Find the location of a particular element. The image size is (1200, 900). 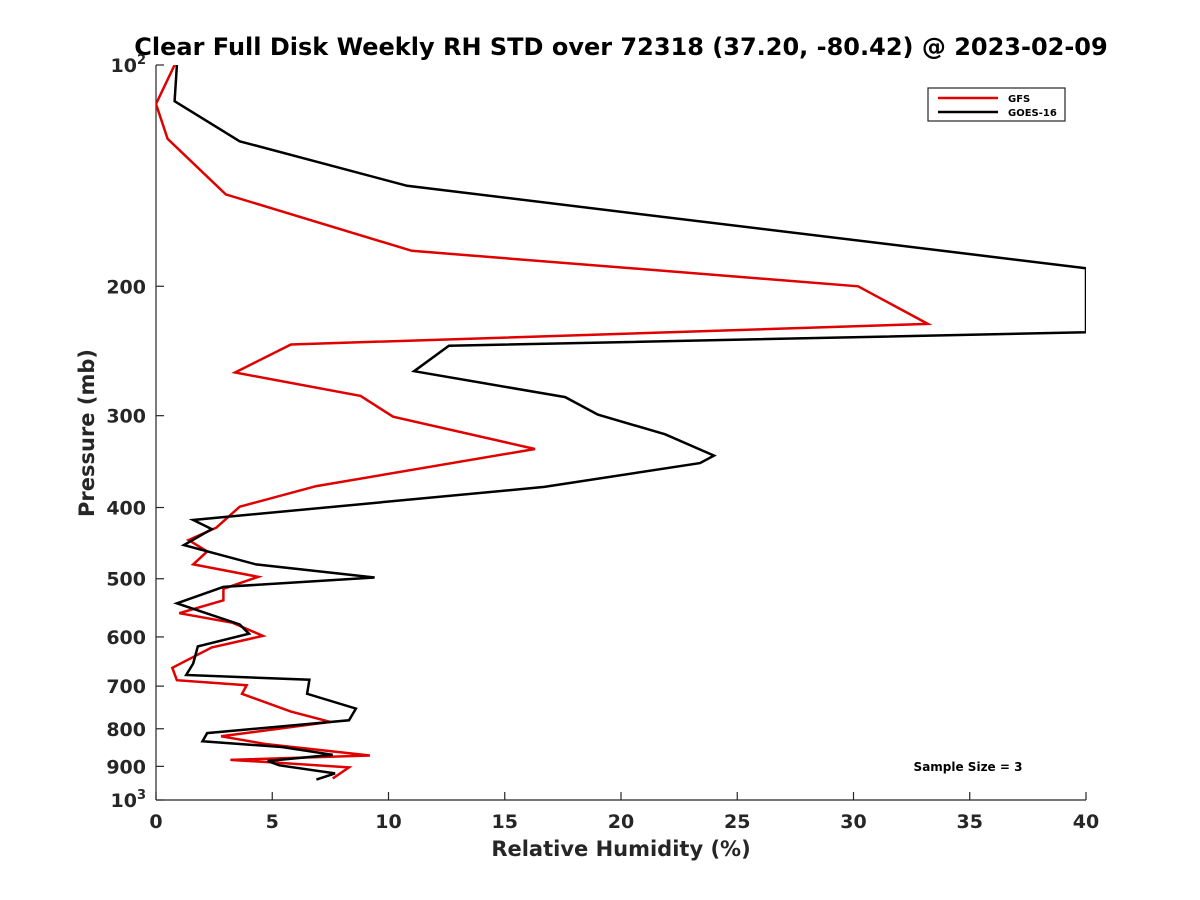

x-tick-label: 35 is located at coordinates (970, 822).